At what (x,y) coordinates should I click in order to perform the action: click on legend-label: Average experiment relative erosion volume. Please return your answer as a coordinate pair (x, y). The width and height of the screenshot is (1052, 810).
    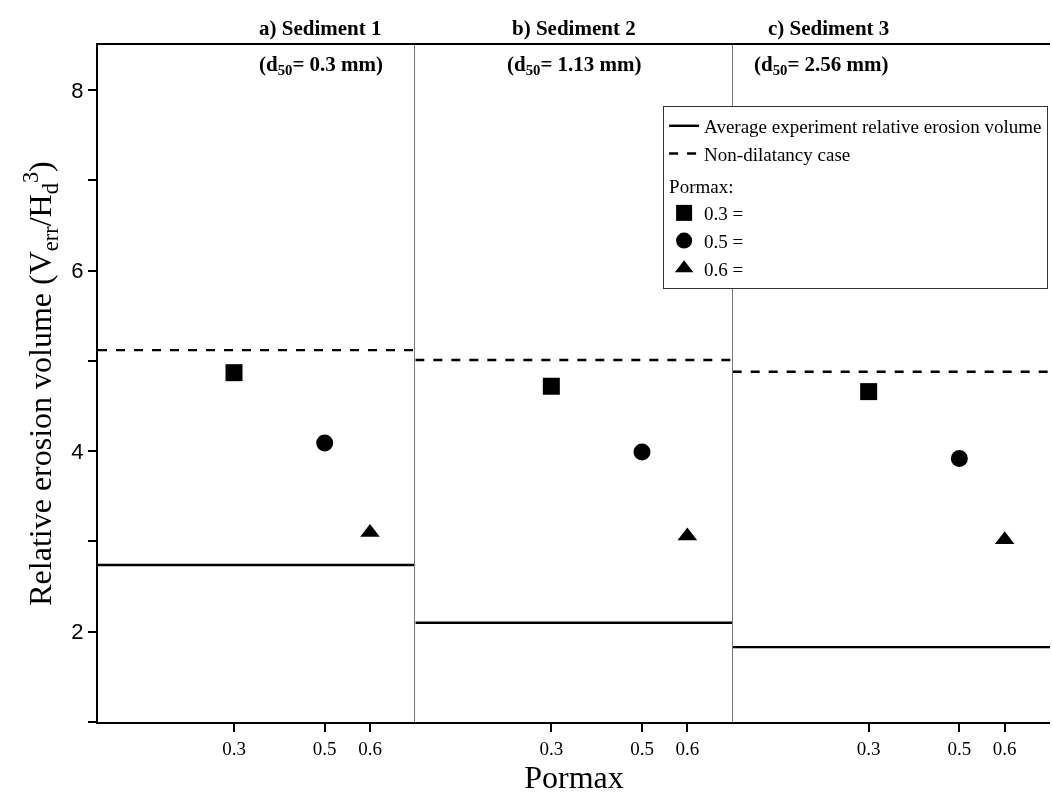
    Looking at the image, I should click on (873, 127).